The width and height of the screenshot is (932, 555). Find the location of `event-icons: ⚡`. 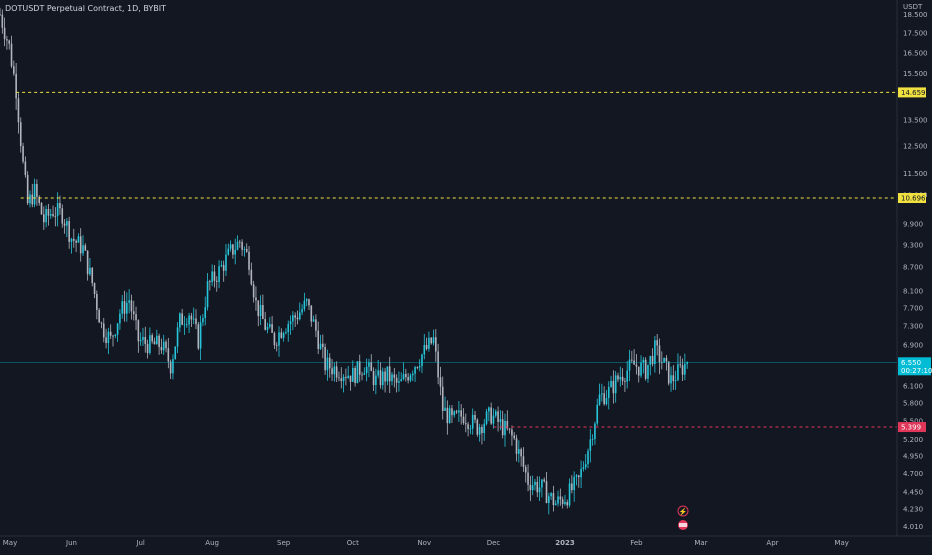

event-icons: ⚡ is located at coordinates (683, 517).